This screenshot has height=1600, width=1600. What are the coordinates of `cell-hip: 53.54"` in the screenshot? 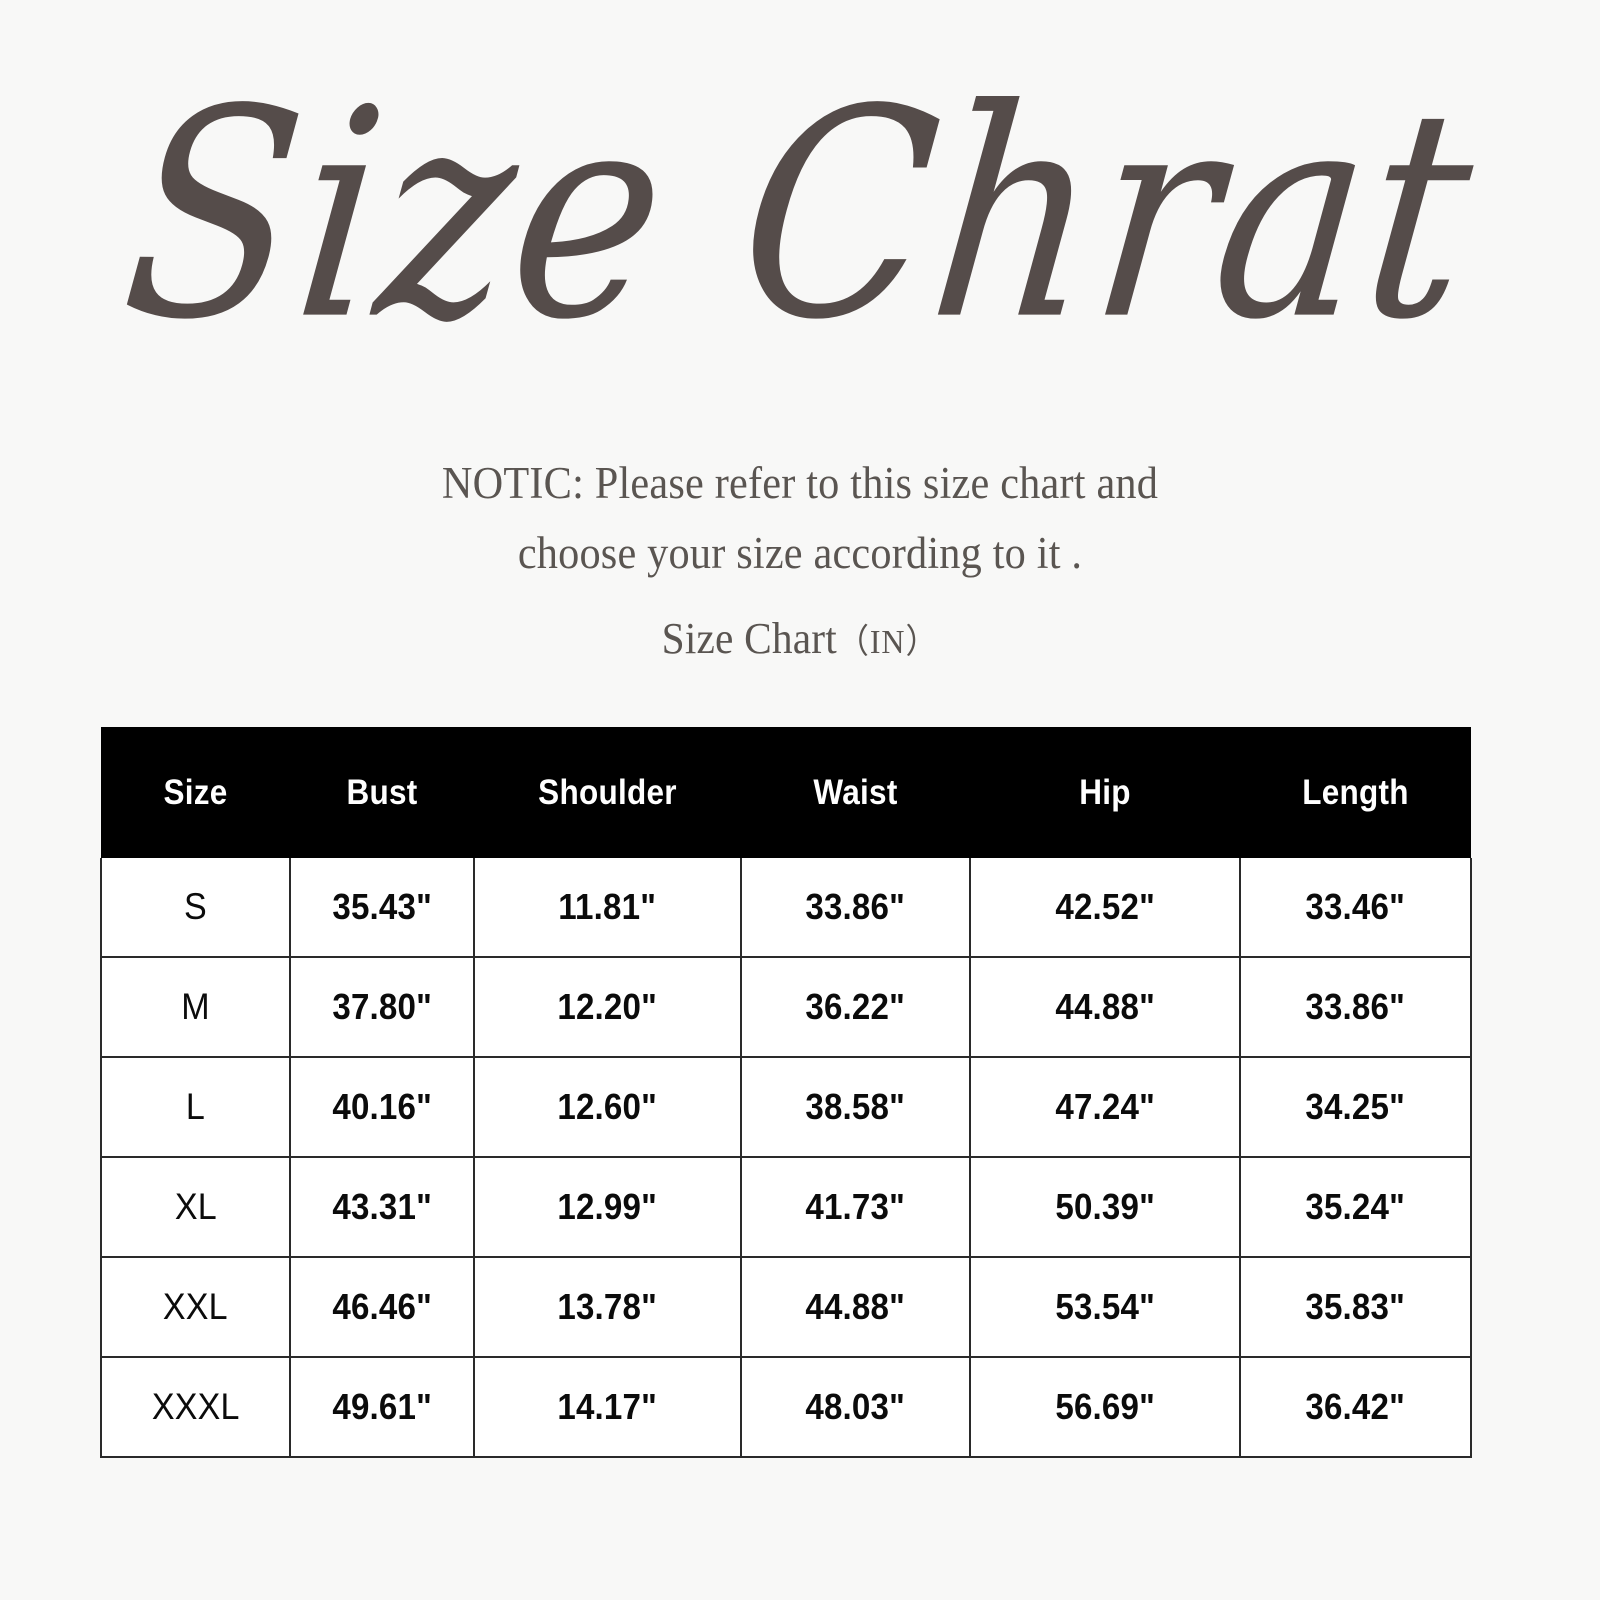 It's located at (1105, 1307).